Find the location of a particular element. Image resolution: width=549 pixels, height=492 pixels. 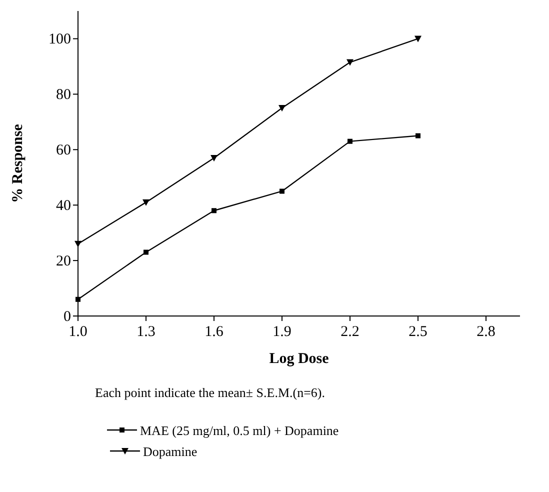

y-tick-label: 60 is located at coordinates (63, 150).